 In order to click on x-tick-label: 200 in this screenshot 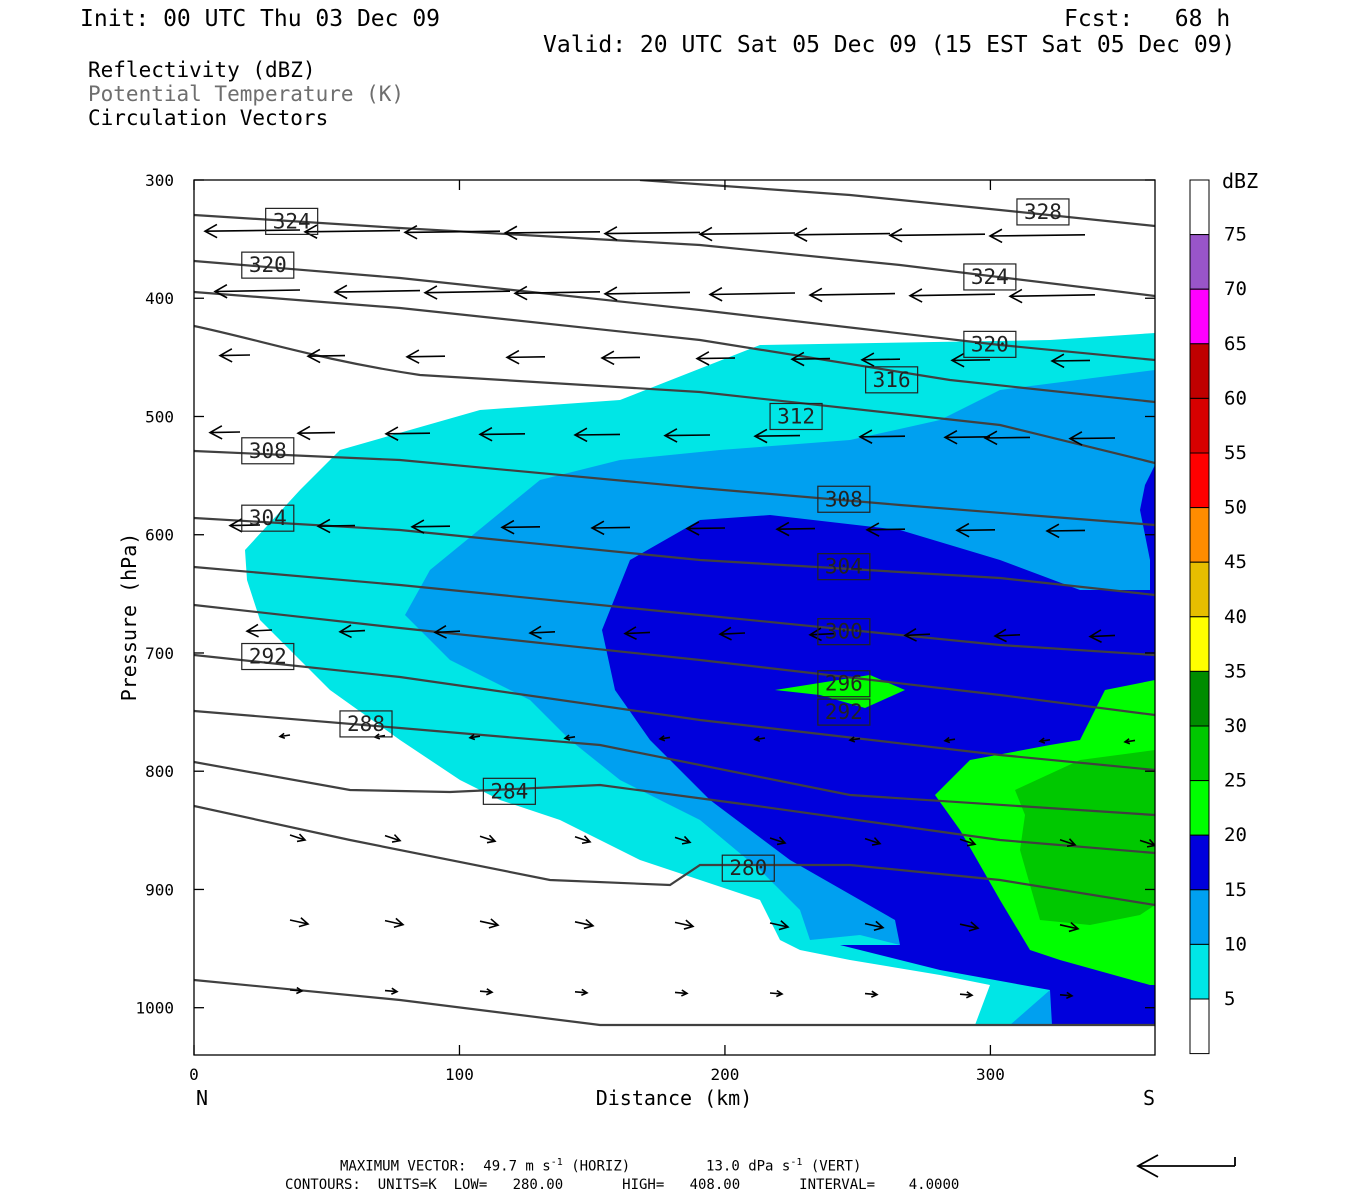, I will do `click(724, 1074)`.